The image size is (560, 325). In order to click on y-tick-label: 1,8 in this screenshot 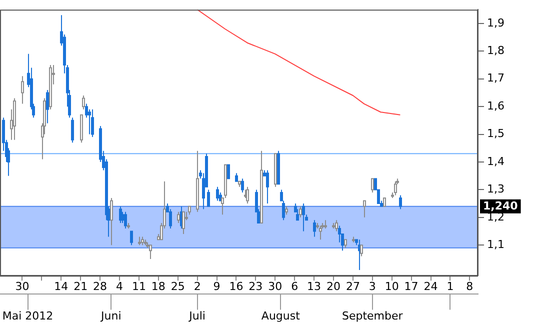, I will do `click(495, 51)`.